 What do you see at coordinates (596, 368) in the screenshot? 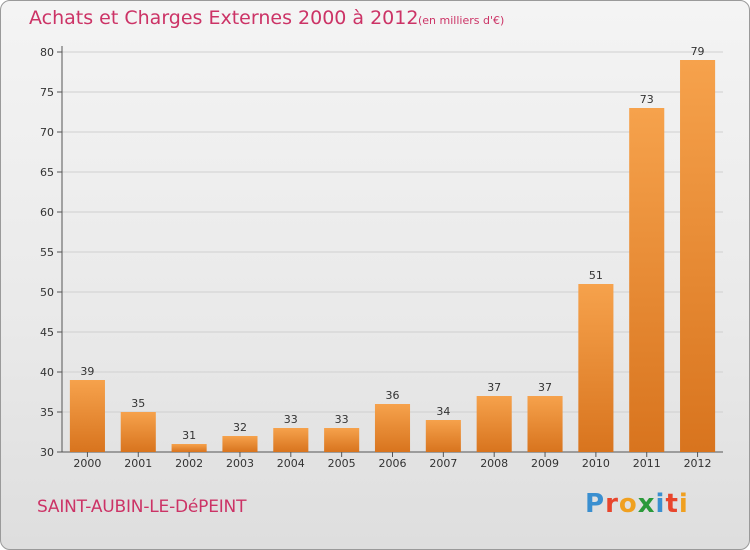
I see `bar-2010` at bounding box center [596, 368].